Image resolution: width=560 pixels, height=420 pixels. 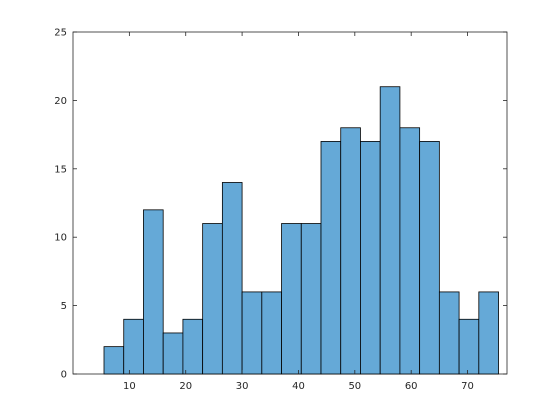 I want to click on x-tick-label-40: 40, so click(x=298, y=386).